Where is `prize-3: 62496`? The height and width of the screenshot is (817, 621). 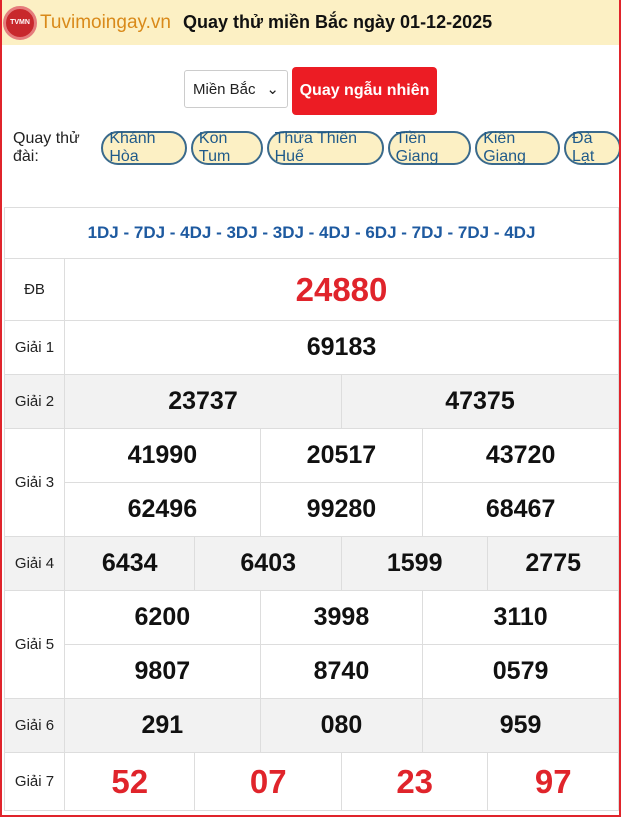
prize-3: 62496 is located at coordinates (162, 509).